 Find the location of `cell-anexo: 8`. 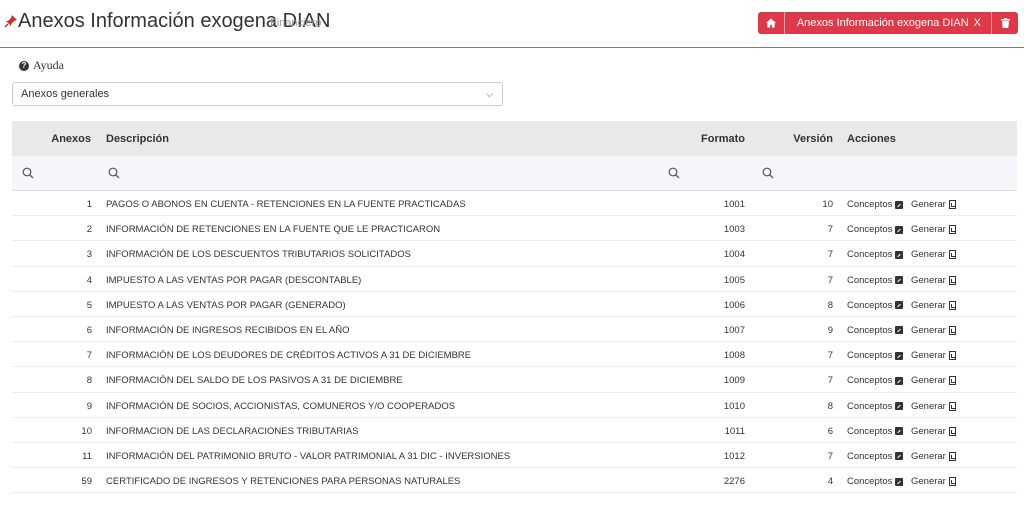

cell-anexo: 8 is located at coordinates (89, 381).